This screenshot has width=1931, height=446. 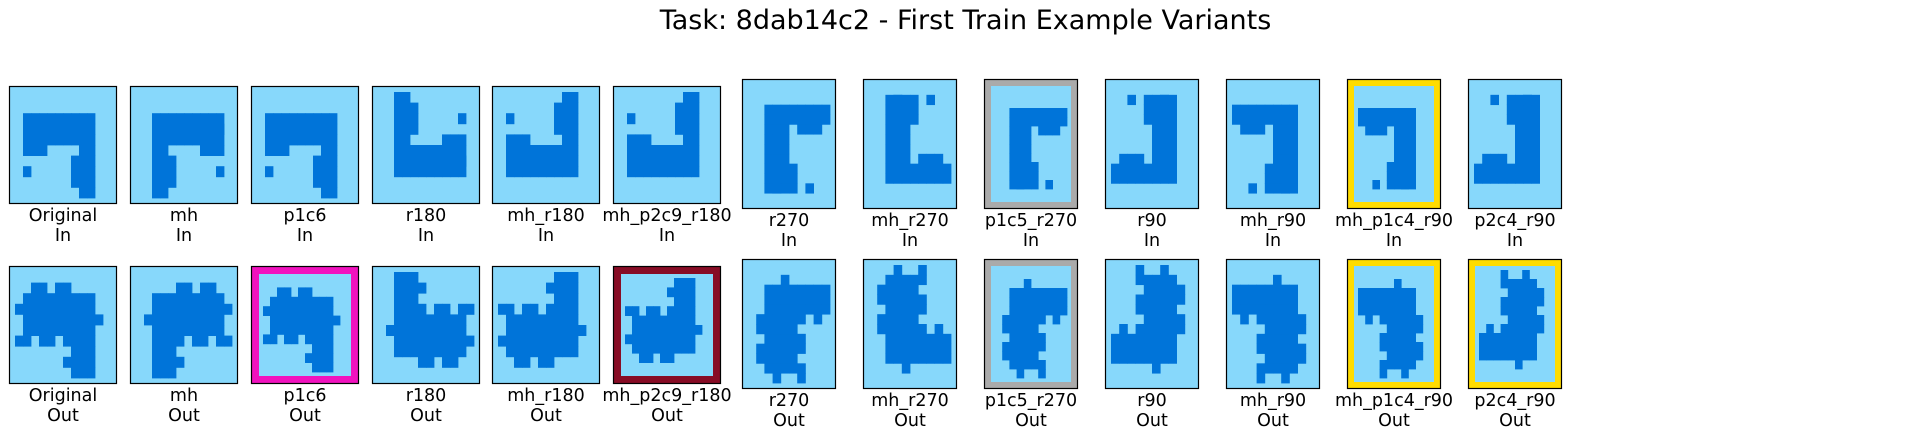 I want to click on panel-caption: p1c5_r270 In, so click(x=1031, y=231).